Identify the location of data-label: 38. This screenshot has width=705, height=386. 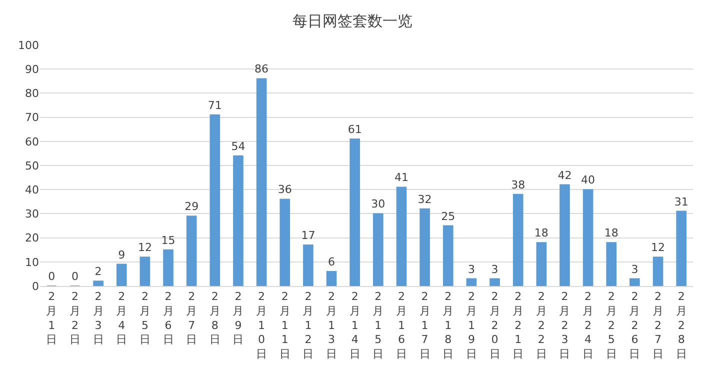
(518, 185).